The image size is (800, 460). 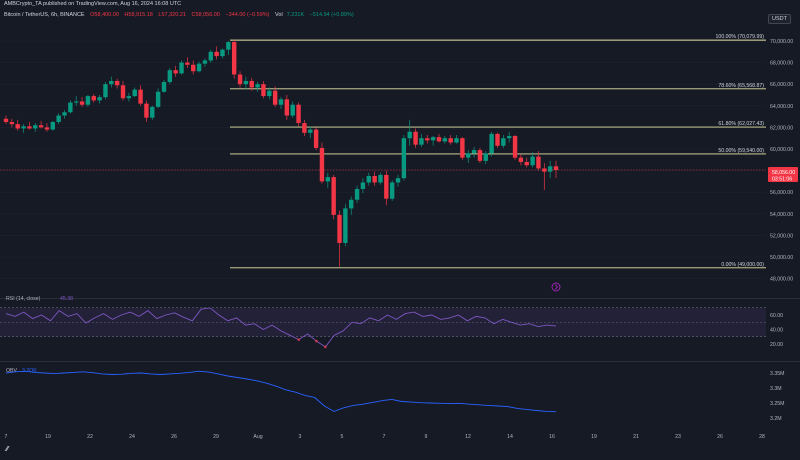 I want to click on rsi-tick-label: 60.00, so click(x=776, y=316).